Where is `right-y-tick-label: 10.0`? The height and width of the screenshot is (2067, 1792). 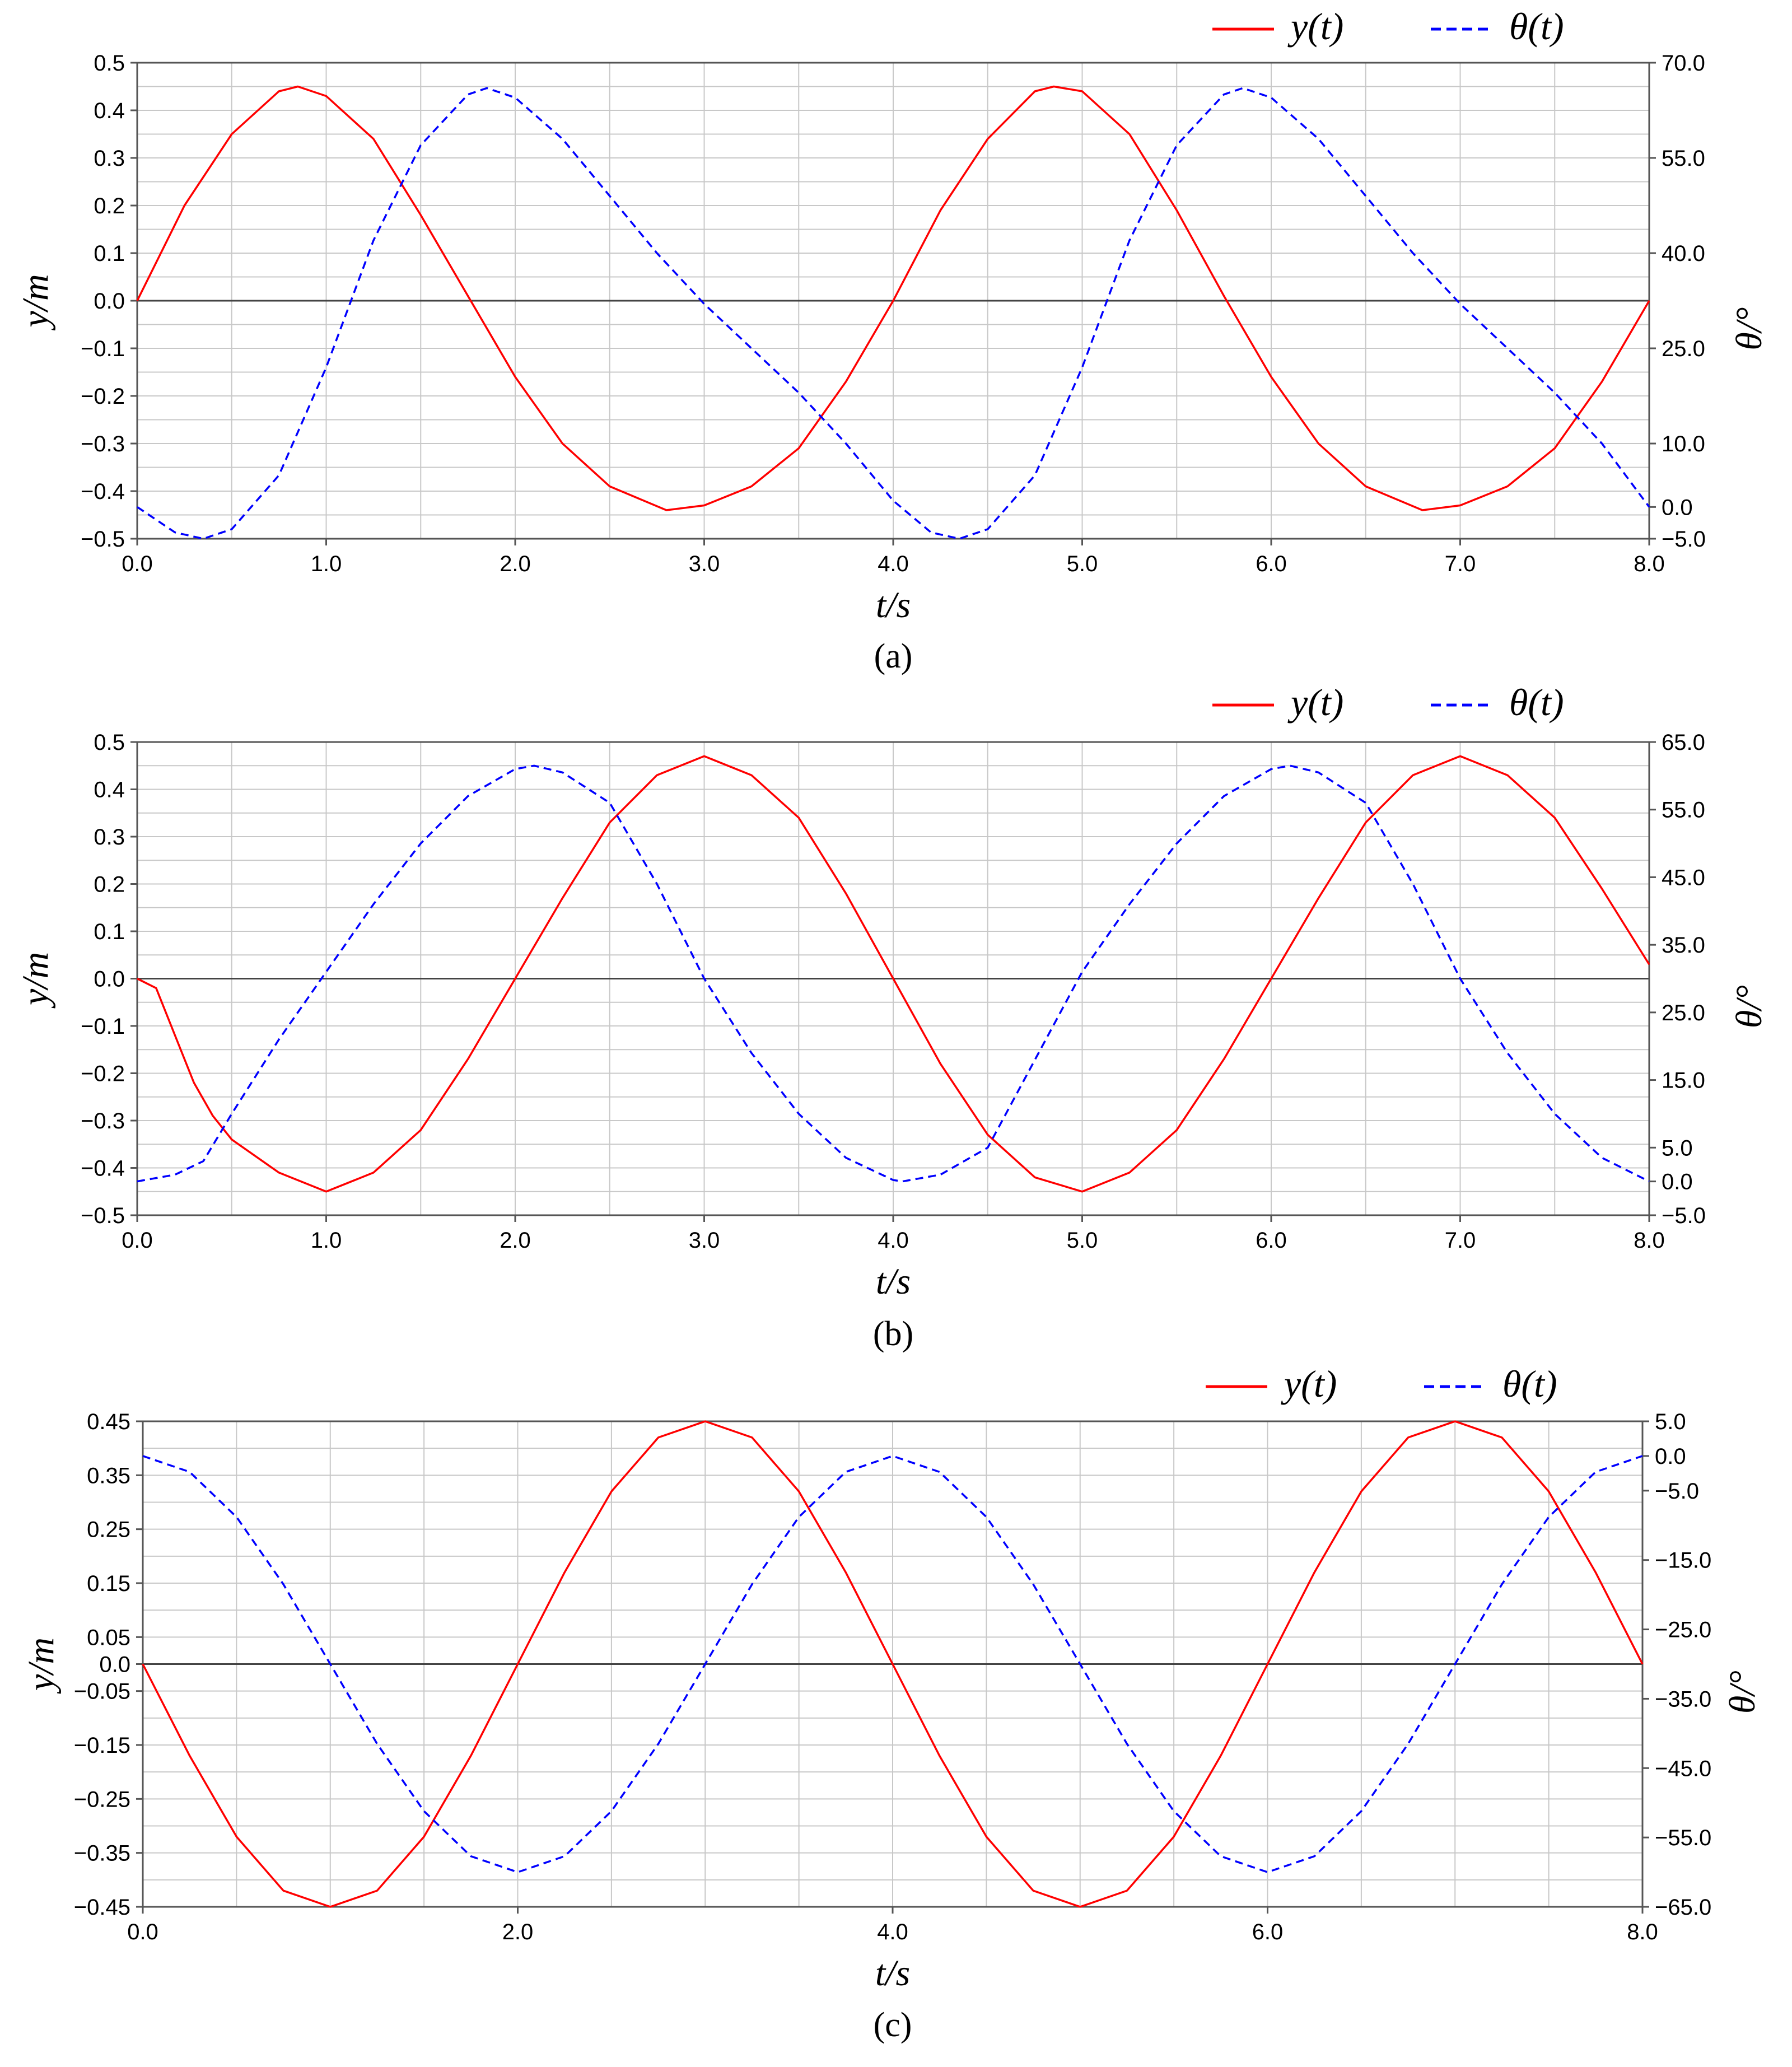 right-y-tick-label: 10.0 is located at coordinates (1684, 444).